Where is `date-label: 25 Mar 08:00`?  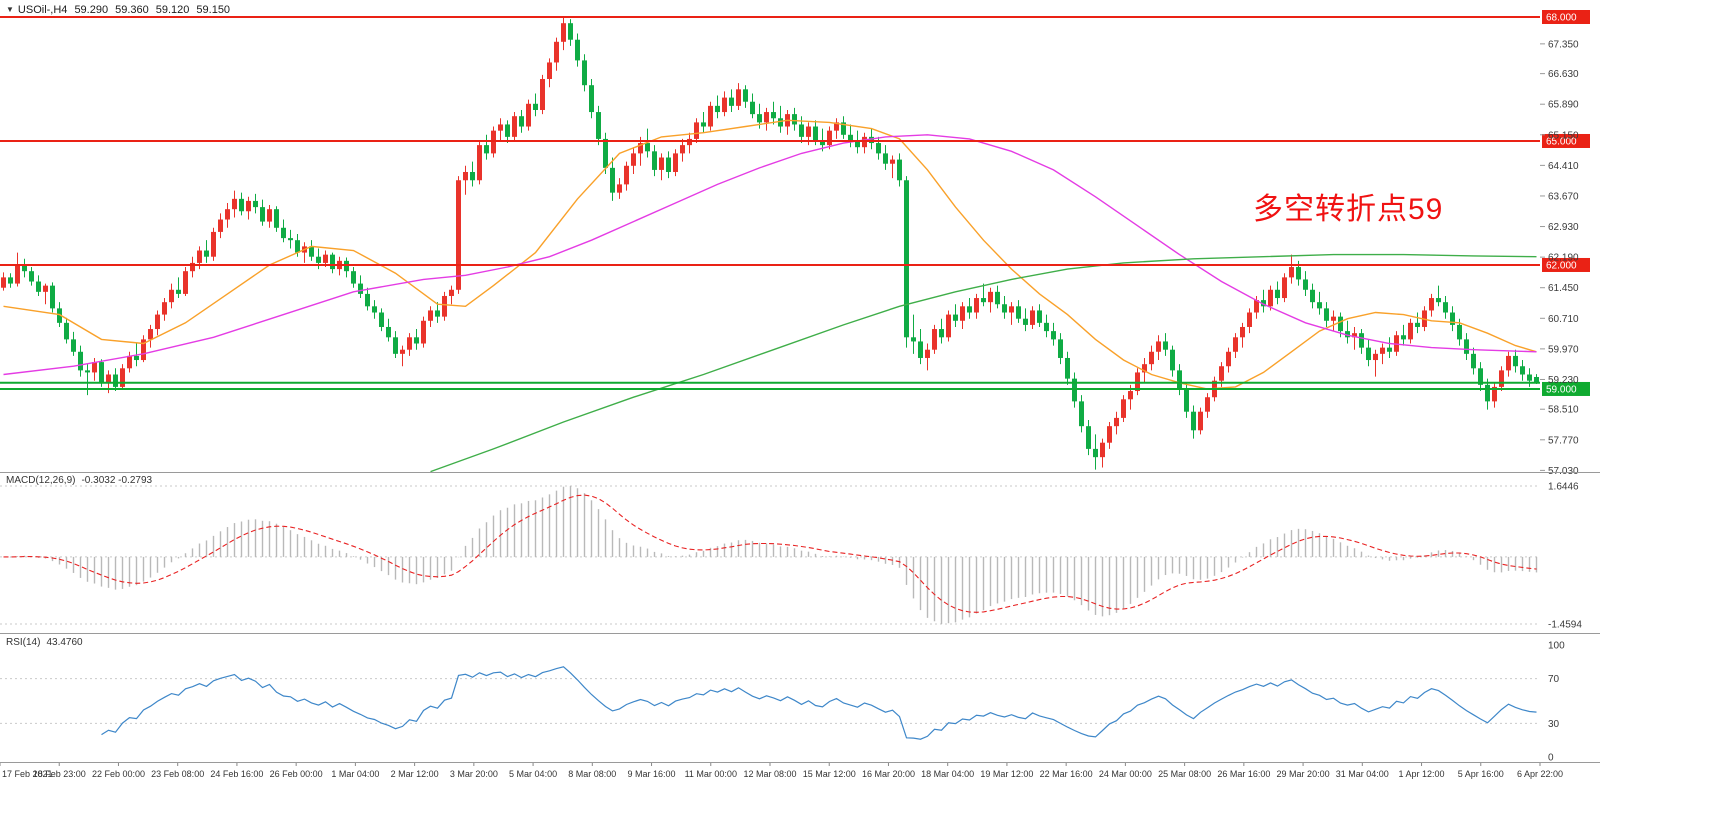 date-label: 25 Mar 08:00 is located at coordinates (1184, 774).